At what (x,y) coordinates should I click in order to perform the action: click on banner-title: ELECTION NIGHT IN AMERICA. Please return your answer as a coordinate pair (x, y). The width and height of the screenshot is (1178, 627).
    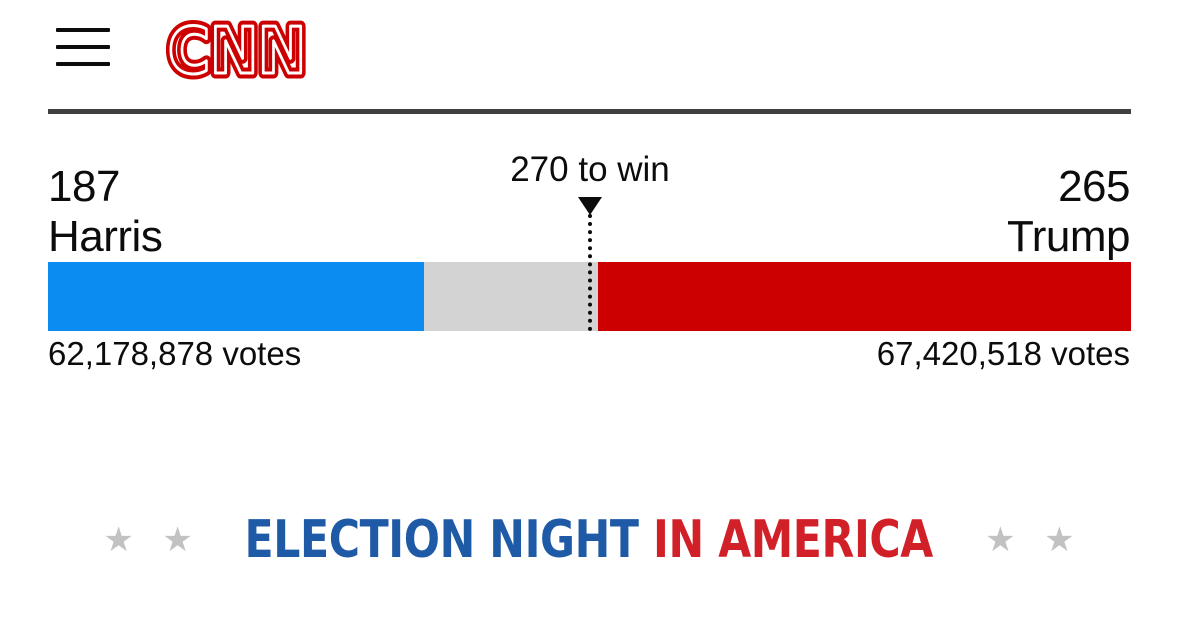
    Looking at the image, I should click on (589, 540).